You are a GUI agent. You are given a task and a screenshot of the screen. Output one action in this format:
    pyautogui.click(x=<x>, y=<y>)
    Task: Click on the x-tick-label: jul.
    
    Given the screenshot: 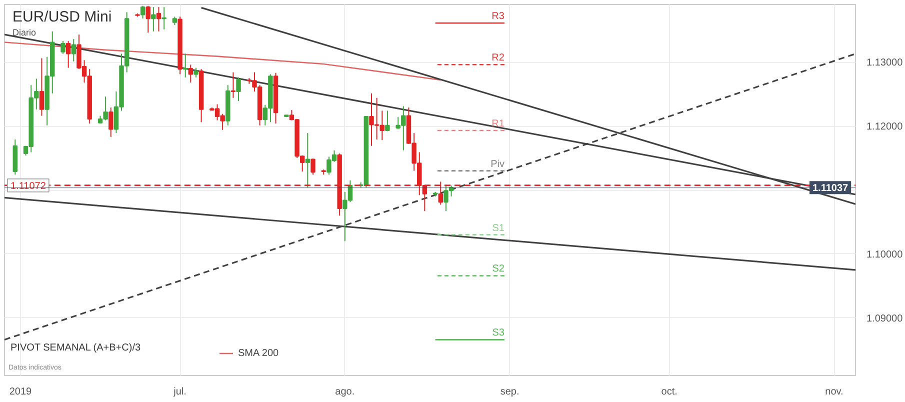 What is the action you would take?
    pyautogui.click(x=179, y=392)
    